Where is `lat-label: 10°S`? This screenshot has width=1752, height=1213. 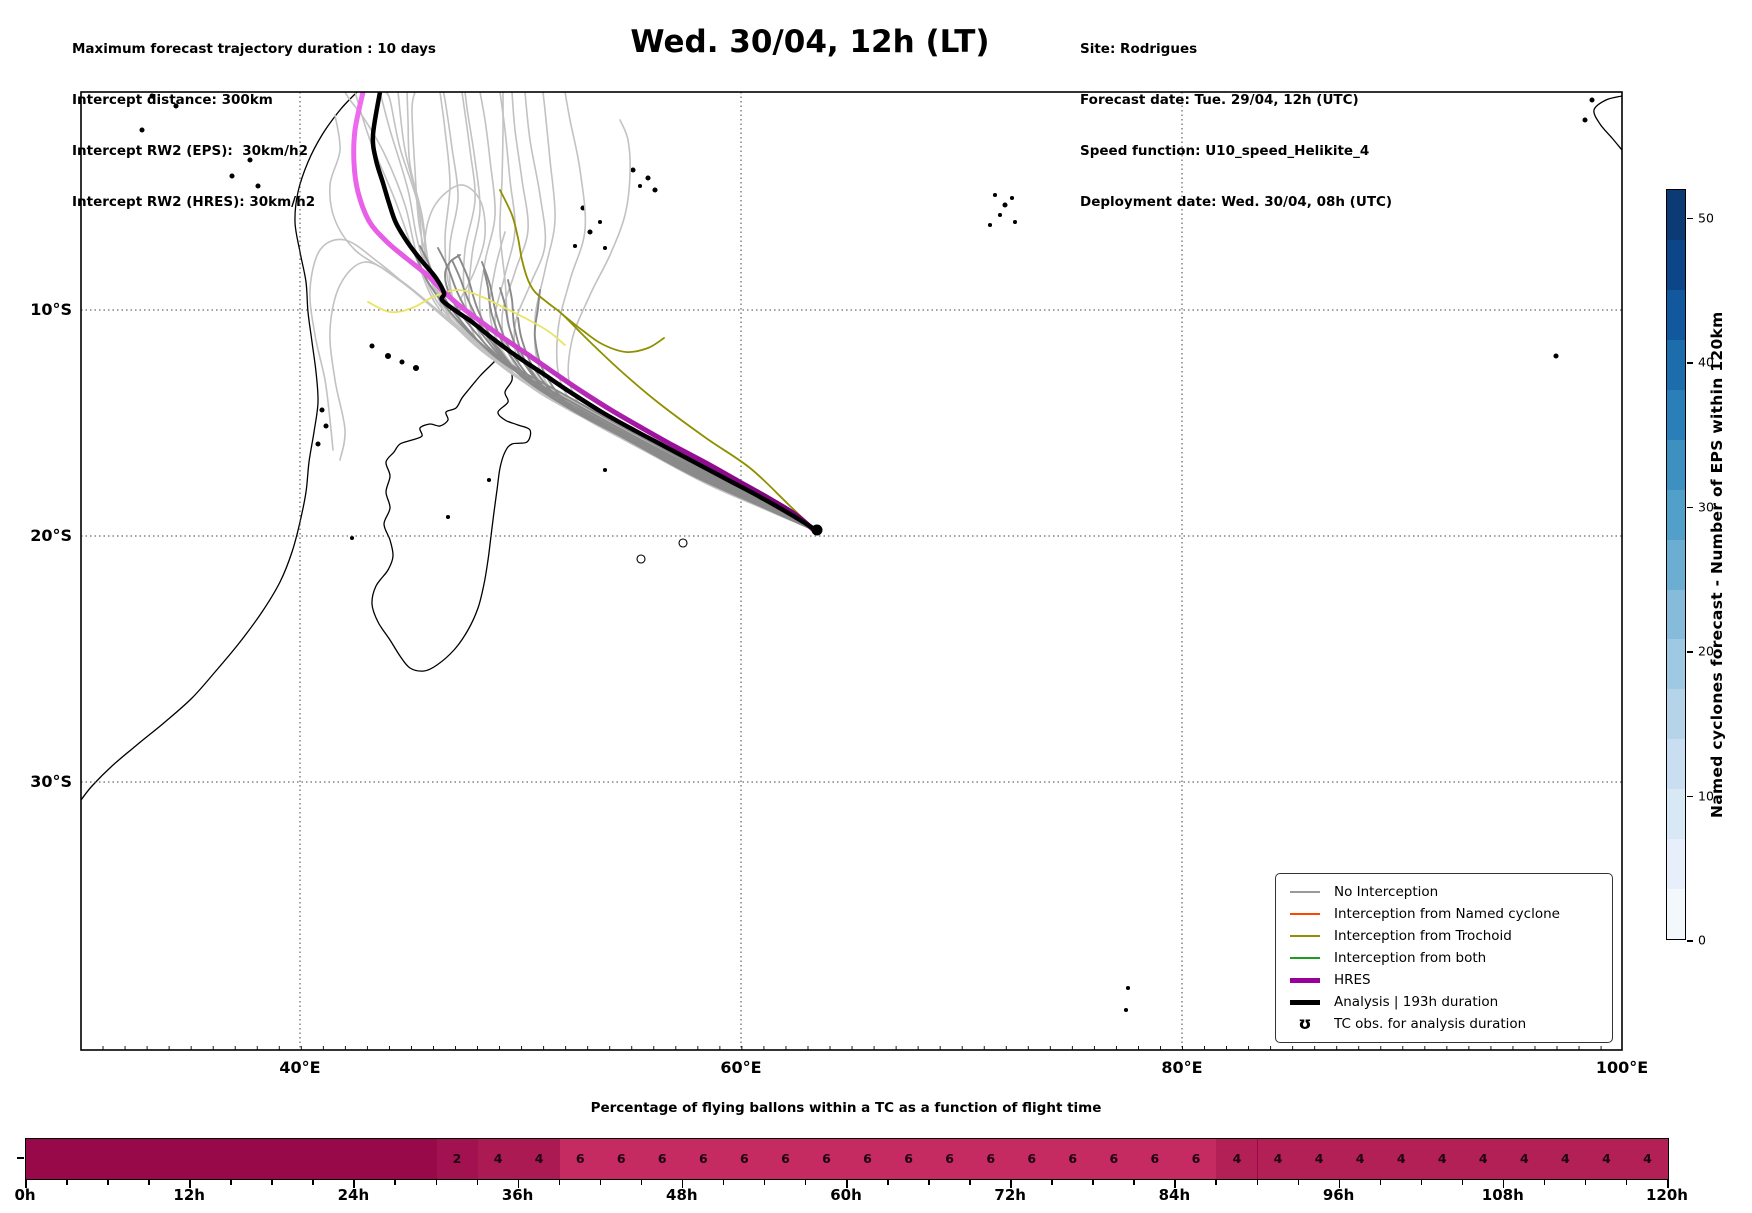
lat-label: 10°S is located at coordinates (51, 309).